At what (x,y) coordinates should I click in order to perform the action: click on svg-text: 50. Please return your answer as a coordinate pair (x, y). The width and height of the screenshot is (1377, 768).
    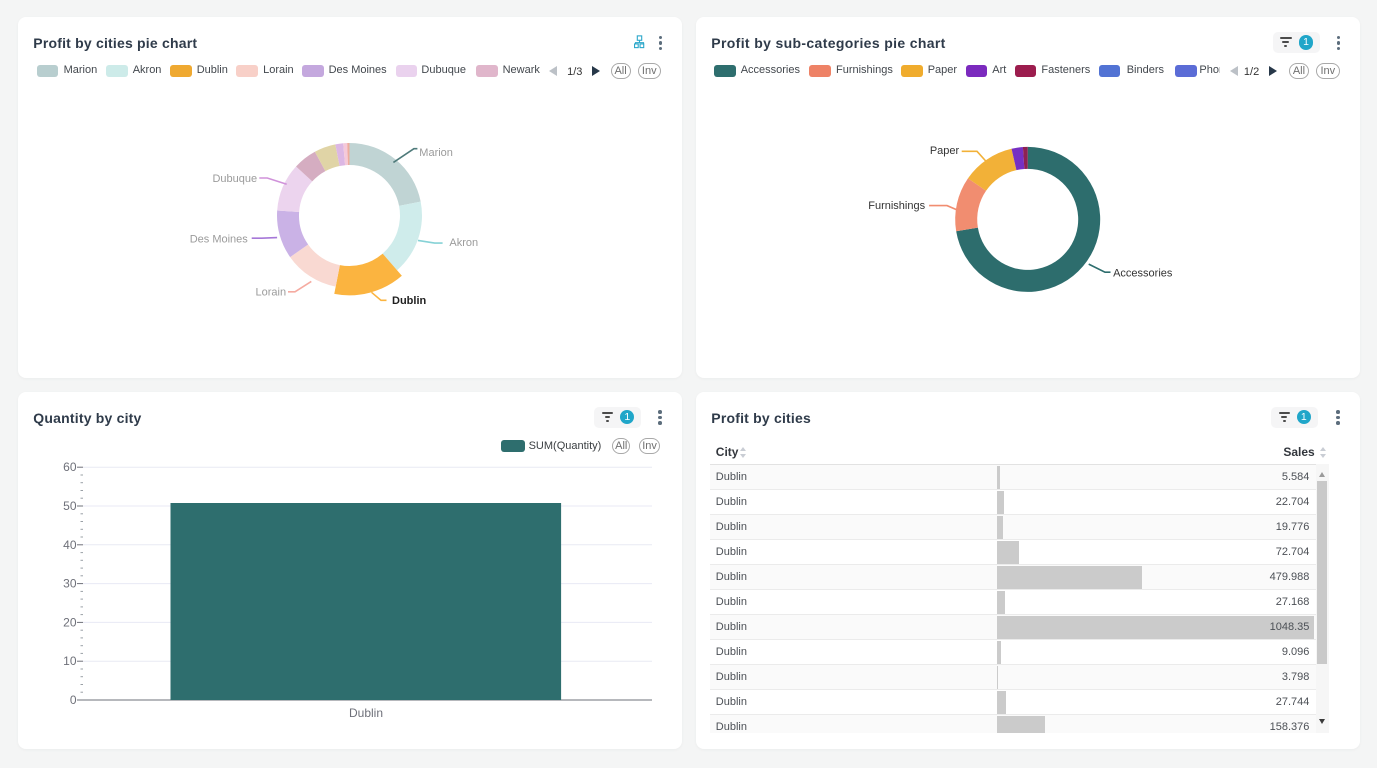
    Looking at the image, I should click on (70, 506).